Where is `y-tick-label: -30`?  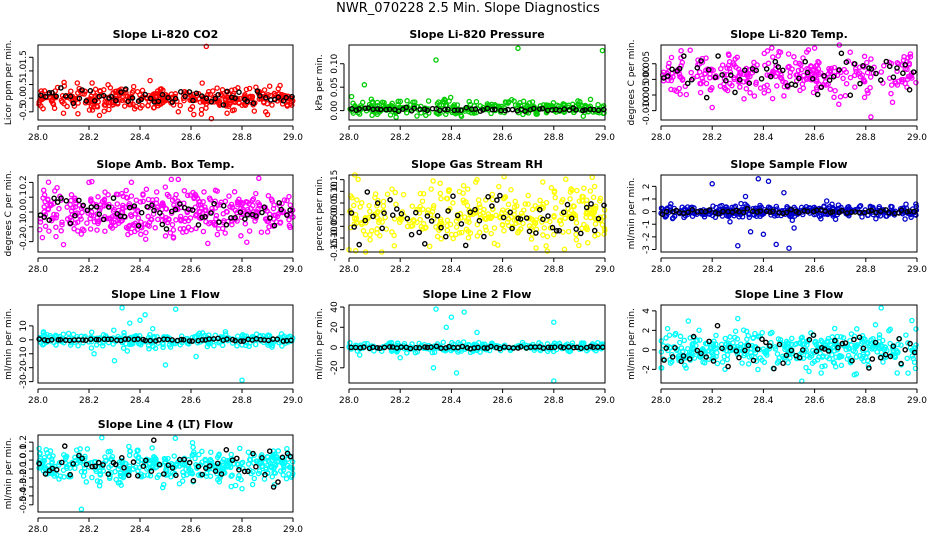
y-tick-label: -30 is located at coordinates (24, 381).